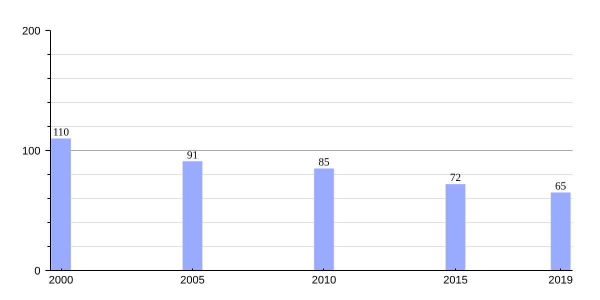 Image resolution: width=600 pixels, height=300 pixels. Describe the element at coordinates (561, 186) in the screenshot. I see `data-label: 65` at that location.